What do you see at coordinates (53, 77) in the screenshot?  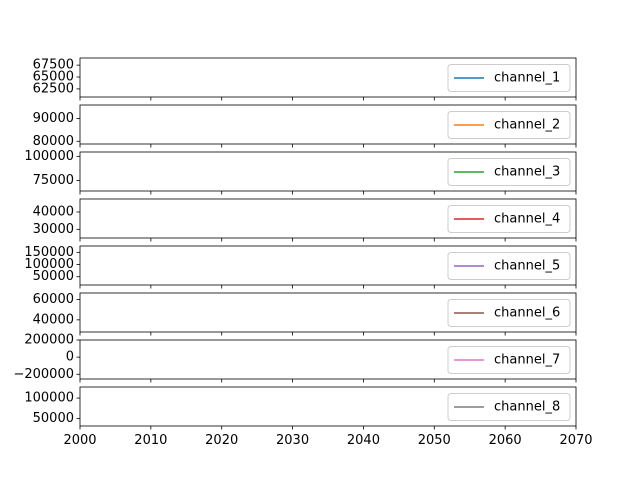 I see `y-tick-label: 65000` at bounding box center [53, 77].